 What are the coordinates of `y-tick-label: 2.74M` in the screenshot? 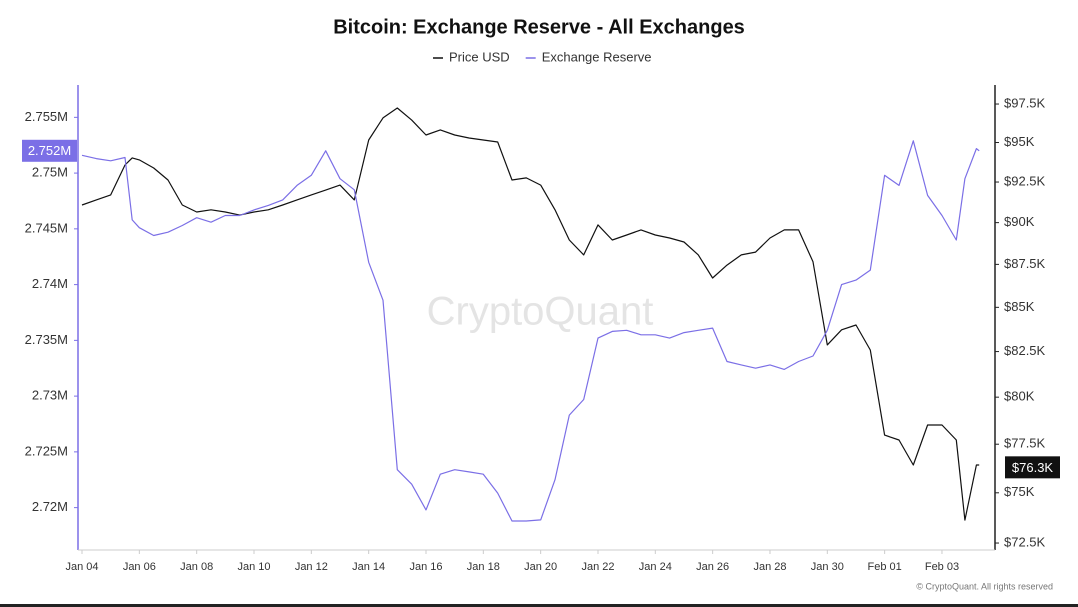 It's located at (50, 283).